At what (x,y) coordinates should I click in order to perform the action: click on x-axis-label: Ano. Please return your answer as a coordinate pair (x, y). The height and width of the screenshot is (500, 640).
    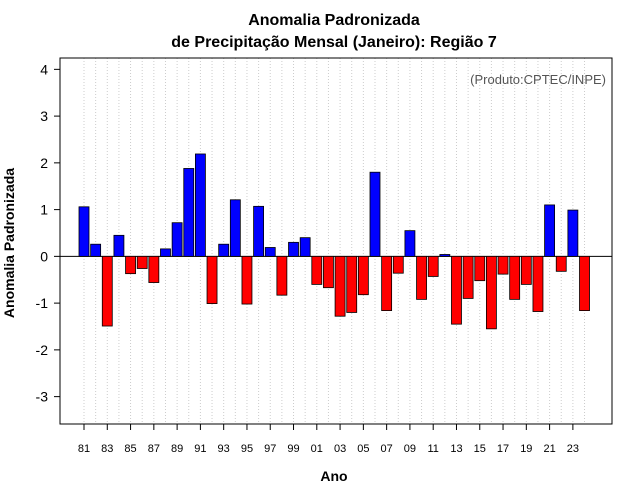
    Looking at the image, I should click on (333, 476).